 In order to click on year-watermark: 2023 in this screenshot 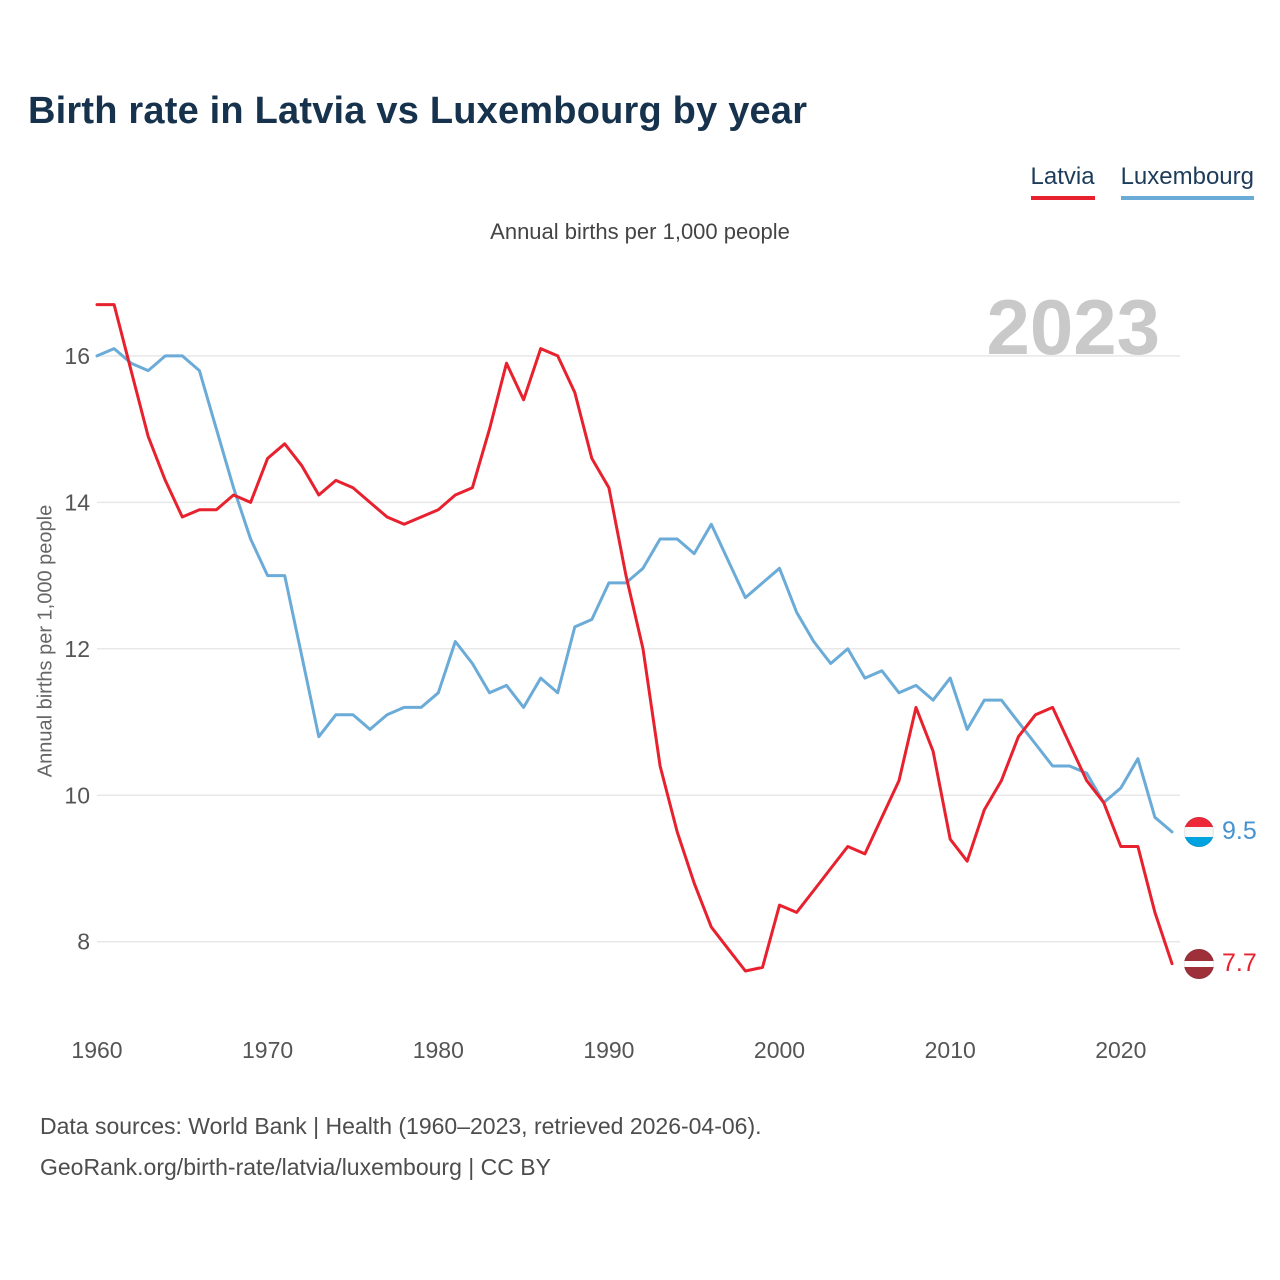, I will do `click(1073, 327)`.